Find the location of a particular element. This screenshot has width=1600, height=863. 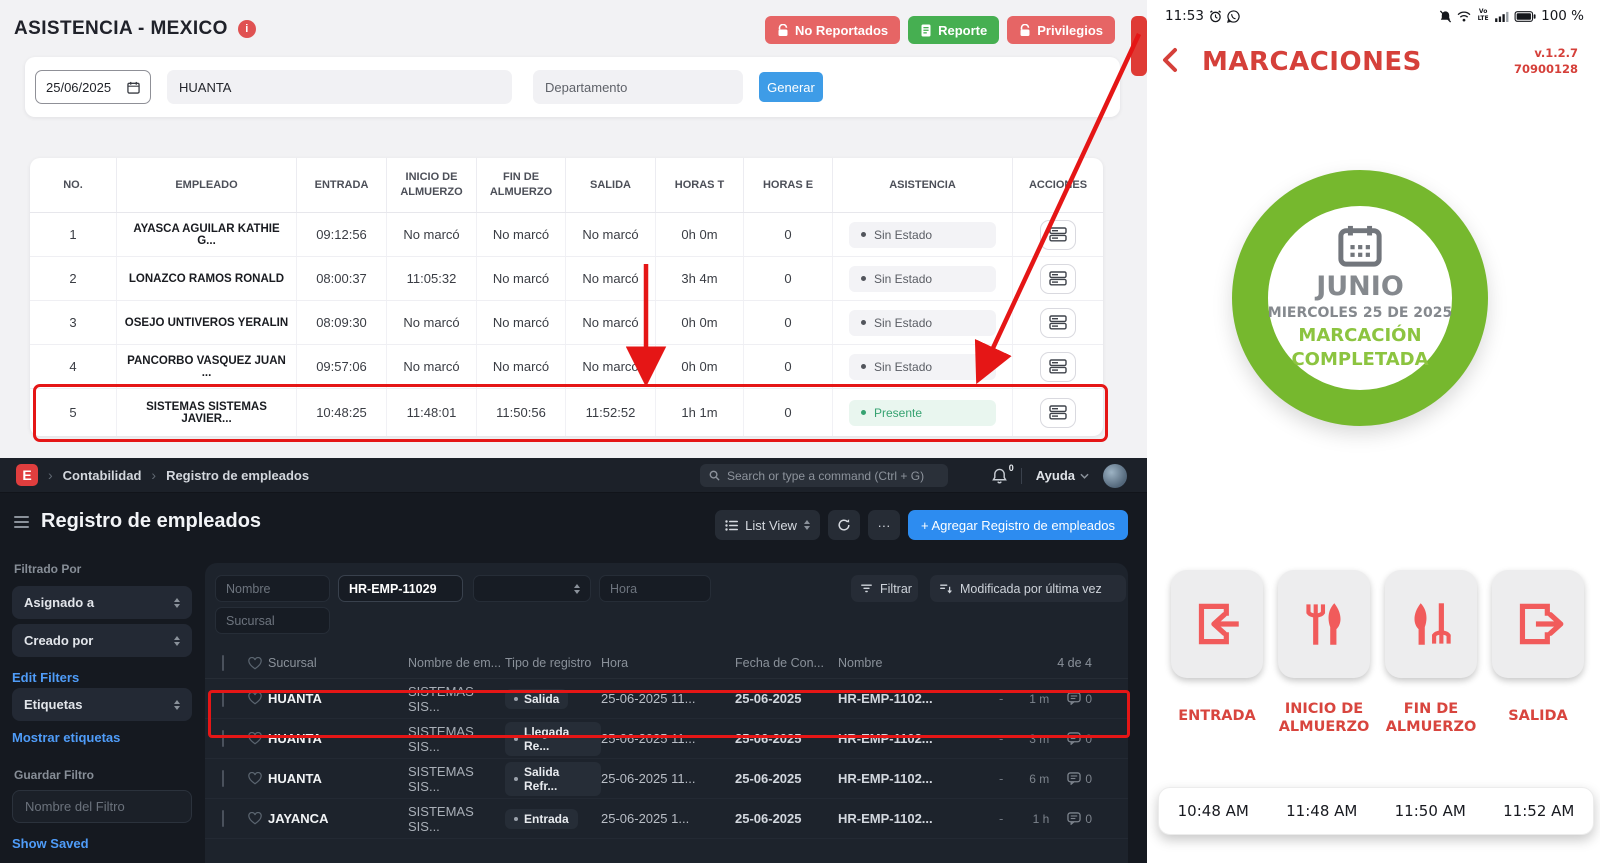

cell-salida: No marcó is located at coordinates (611, 234).